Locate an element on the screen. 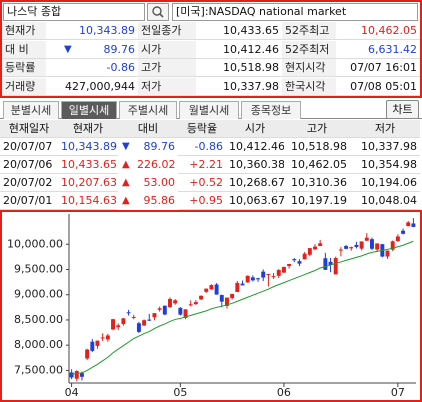 The image size is (422, 402). summary-value: 07/07 16:01 is located at coordinates (378, 68).